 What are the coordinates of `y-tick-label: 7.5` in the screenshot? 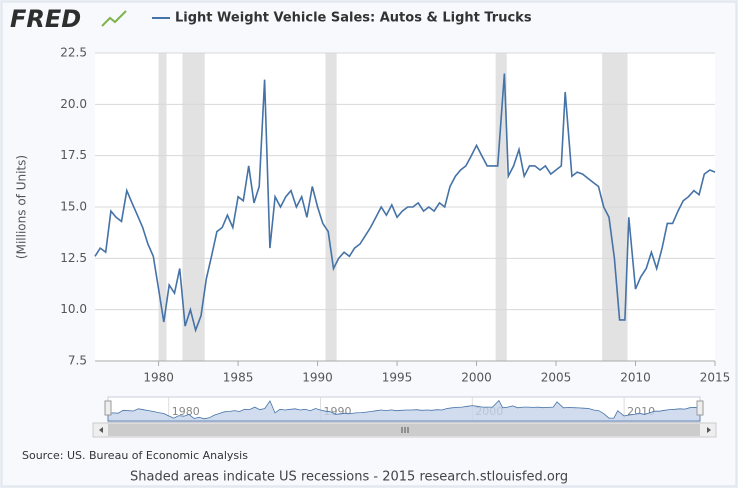 It's located at (77, 361).